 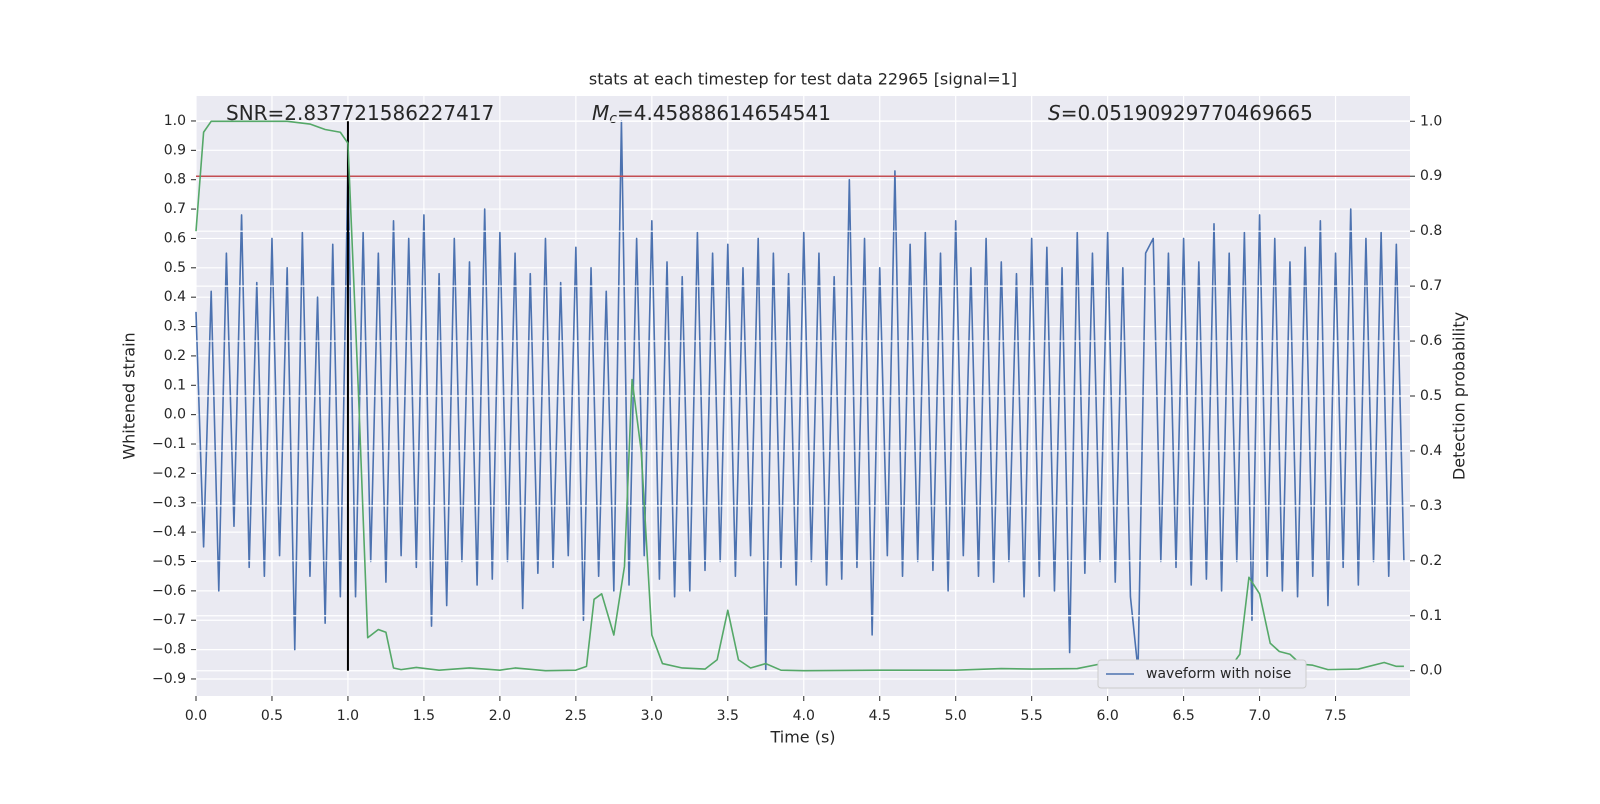 I want to click on y2-tick-label: 0.1, so click(x=1431, y=616).